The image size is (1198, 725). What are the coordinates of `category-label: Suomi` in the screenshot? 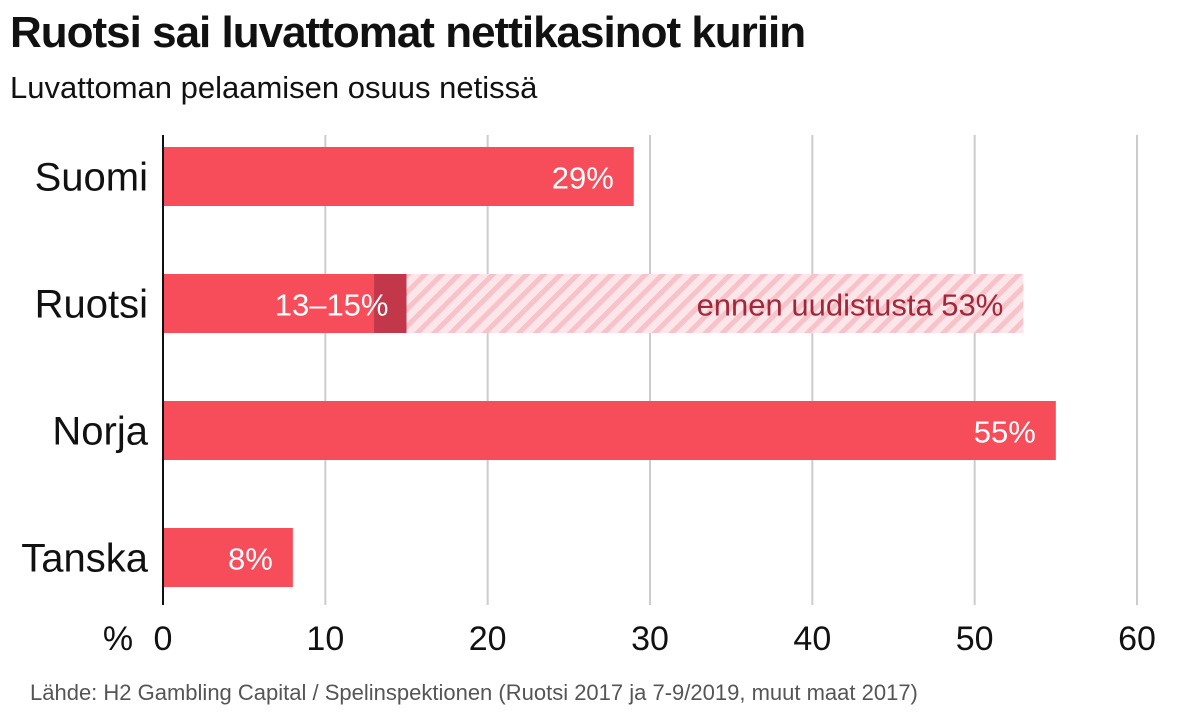 It's located at (91, 178).